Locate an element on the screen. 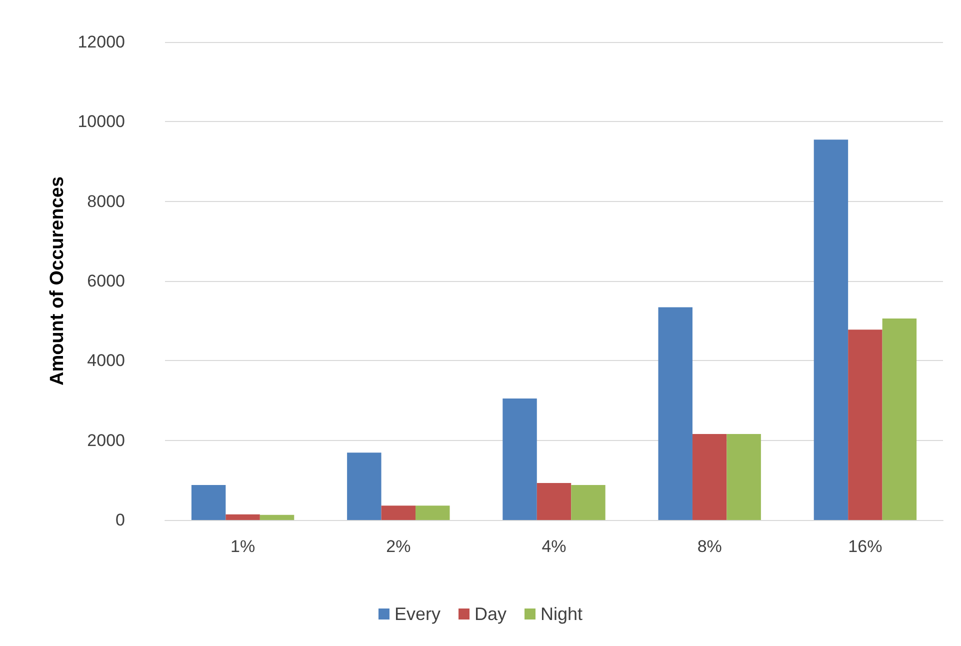 Image resolution: width=961 pixels, height=646 pixels. legend-label: Every is located at coordinates (417, 614).